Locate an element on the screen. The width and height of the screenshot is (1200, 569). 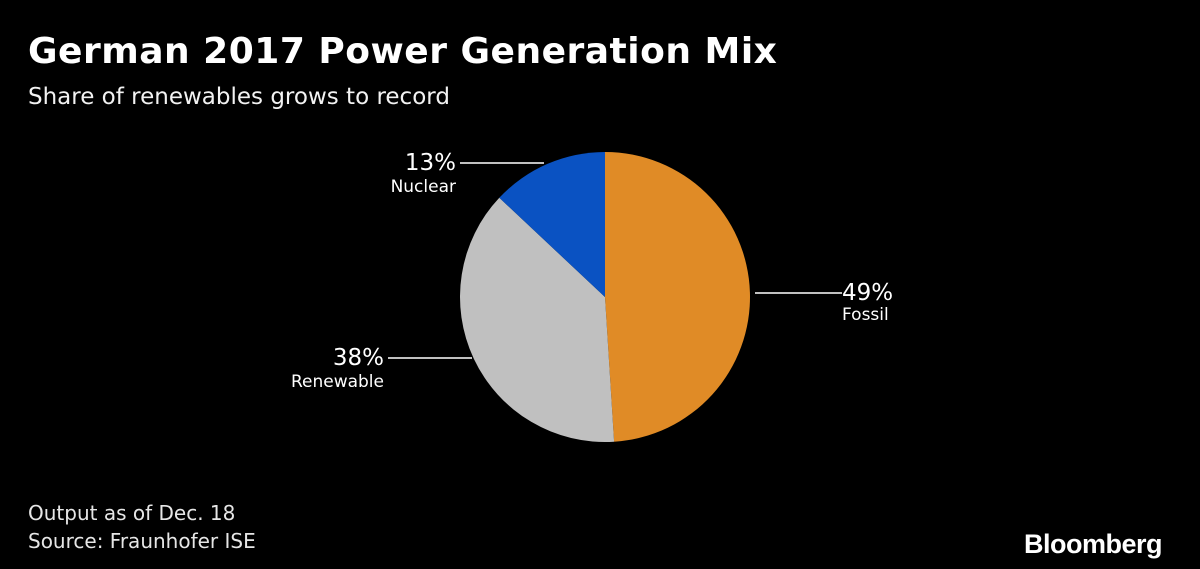
pie-slice-fossil is located at coordinates (677, 297).